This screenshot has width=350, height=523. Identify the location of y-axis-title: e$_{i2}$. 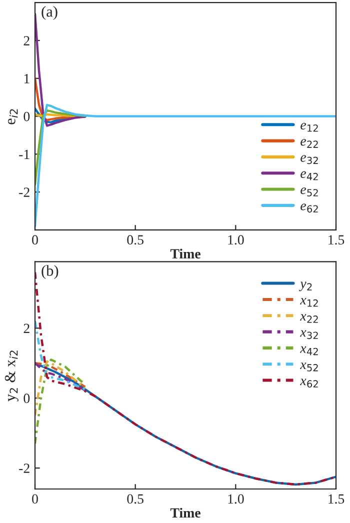
(13, 116).